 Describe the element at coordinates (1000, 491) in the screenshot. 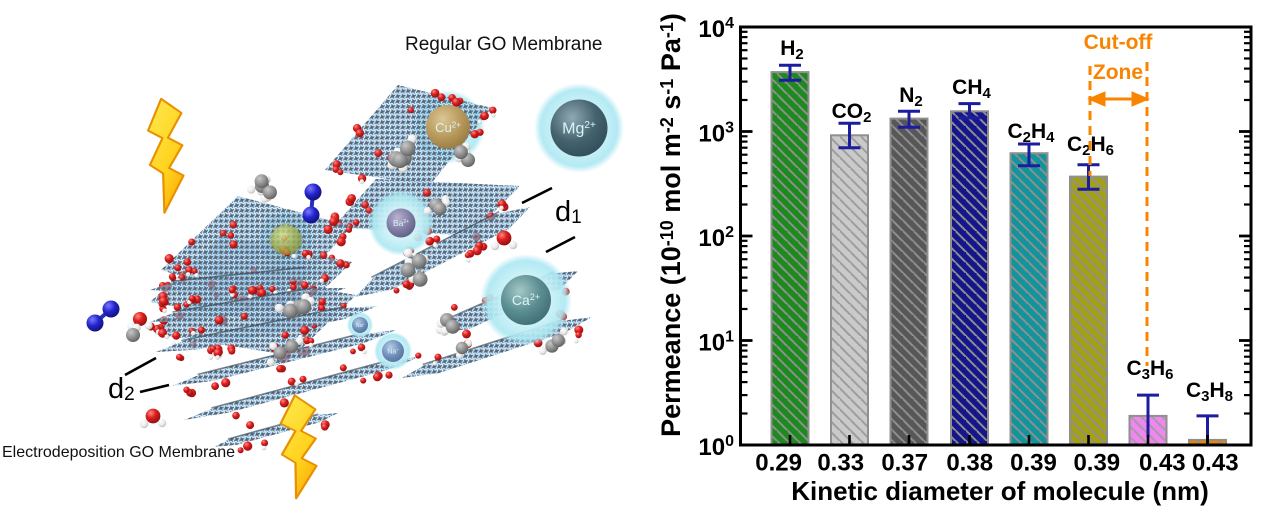

I see `svg-text:Kinetic diameter of molecule (: Kinetic diameter of molecule (nm)` at that location.